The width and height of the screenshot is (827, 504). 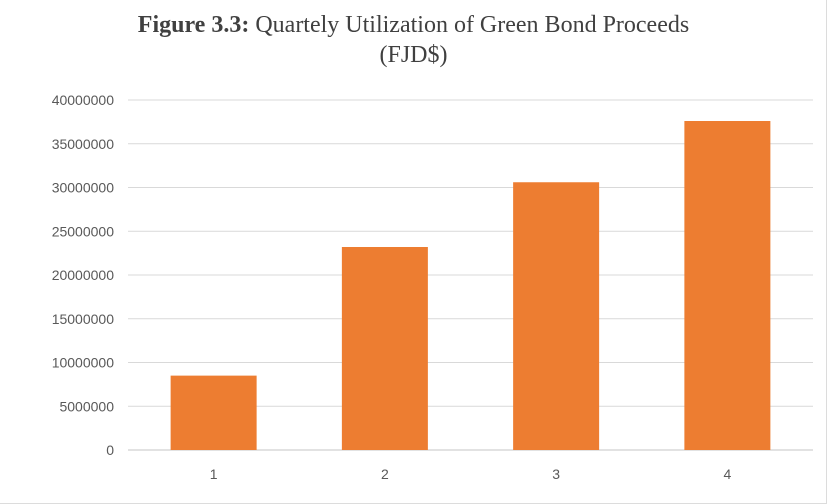 What do you see at coordinates (83, 100) in the screenshot?
I see `y-tick-label: 40000000` at bounding box center [83, 100].